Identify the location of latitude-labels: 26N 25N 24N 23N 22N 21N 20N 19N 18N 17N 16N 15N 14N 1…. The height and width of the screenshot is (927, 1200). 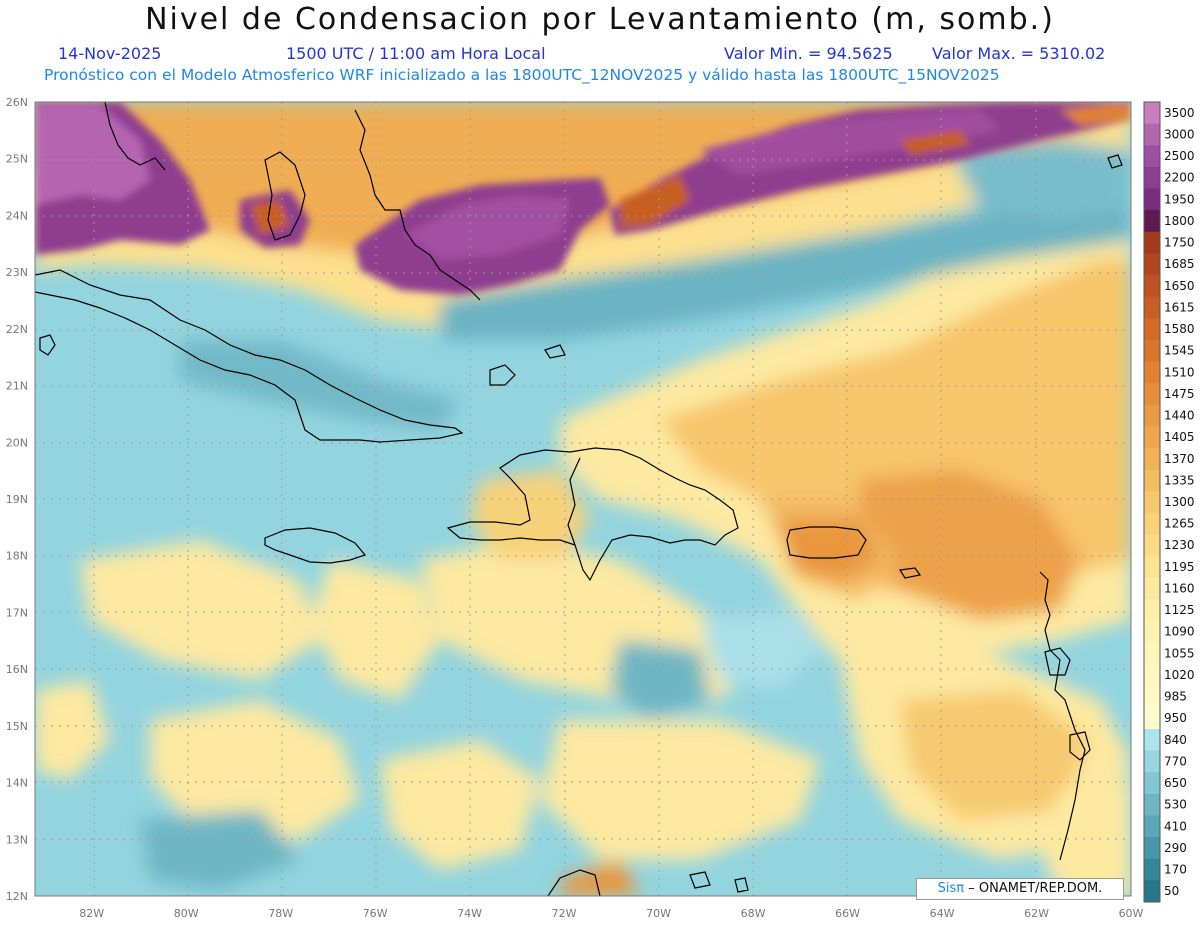
(17, 499).